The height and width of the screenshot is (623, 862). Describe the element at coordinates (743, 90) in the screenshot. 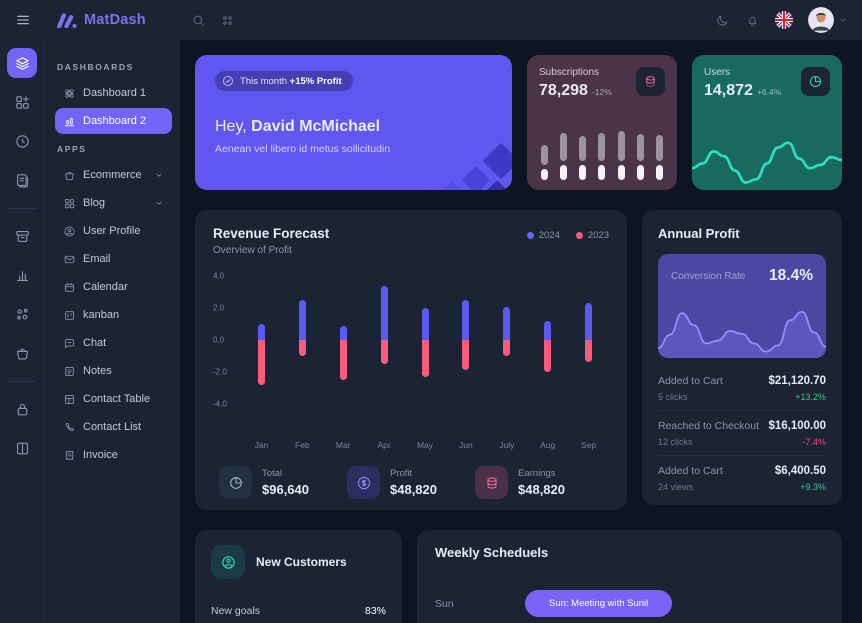

I see `users-value: 14,872 +6.4%` at that location.